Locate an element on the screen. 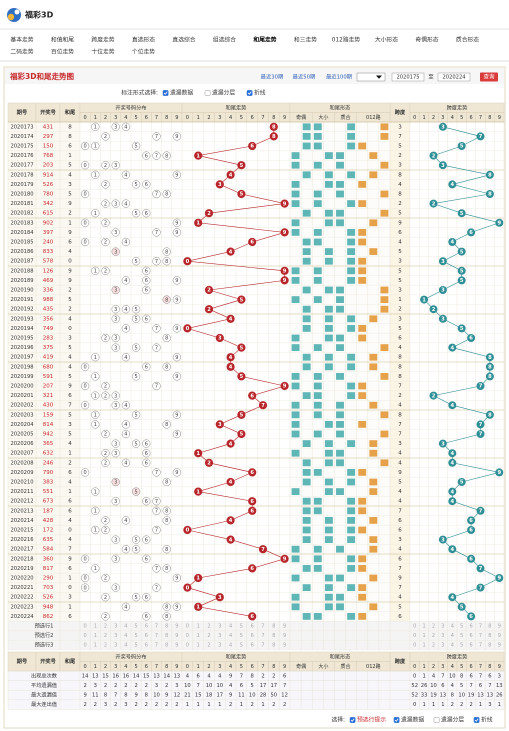  range-link: 最近50期 is located at coordinates (304, 77).